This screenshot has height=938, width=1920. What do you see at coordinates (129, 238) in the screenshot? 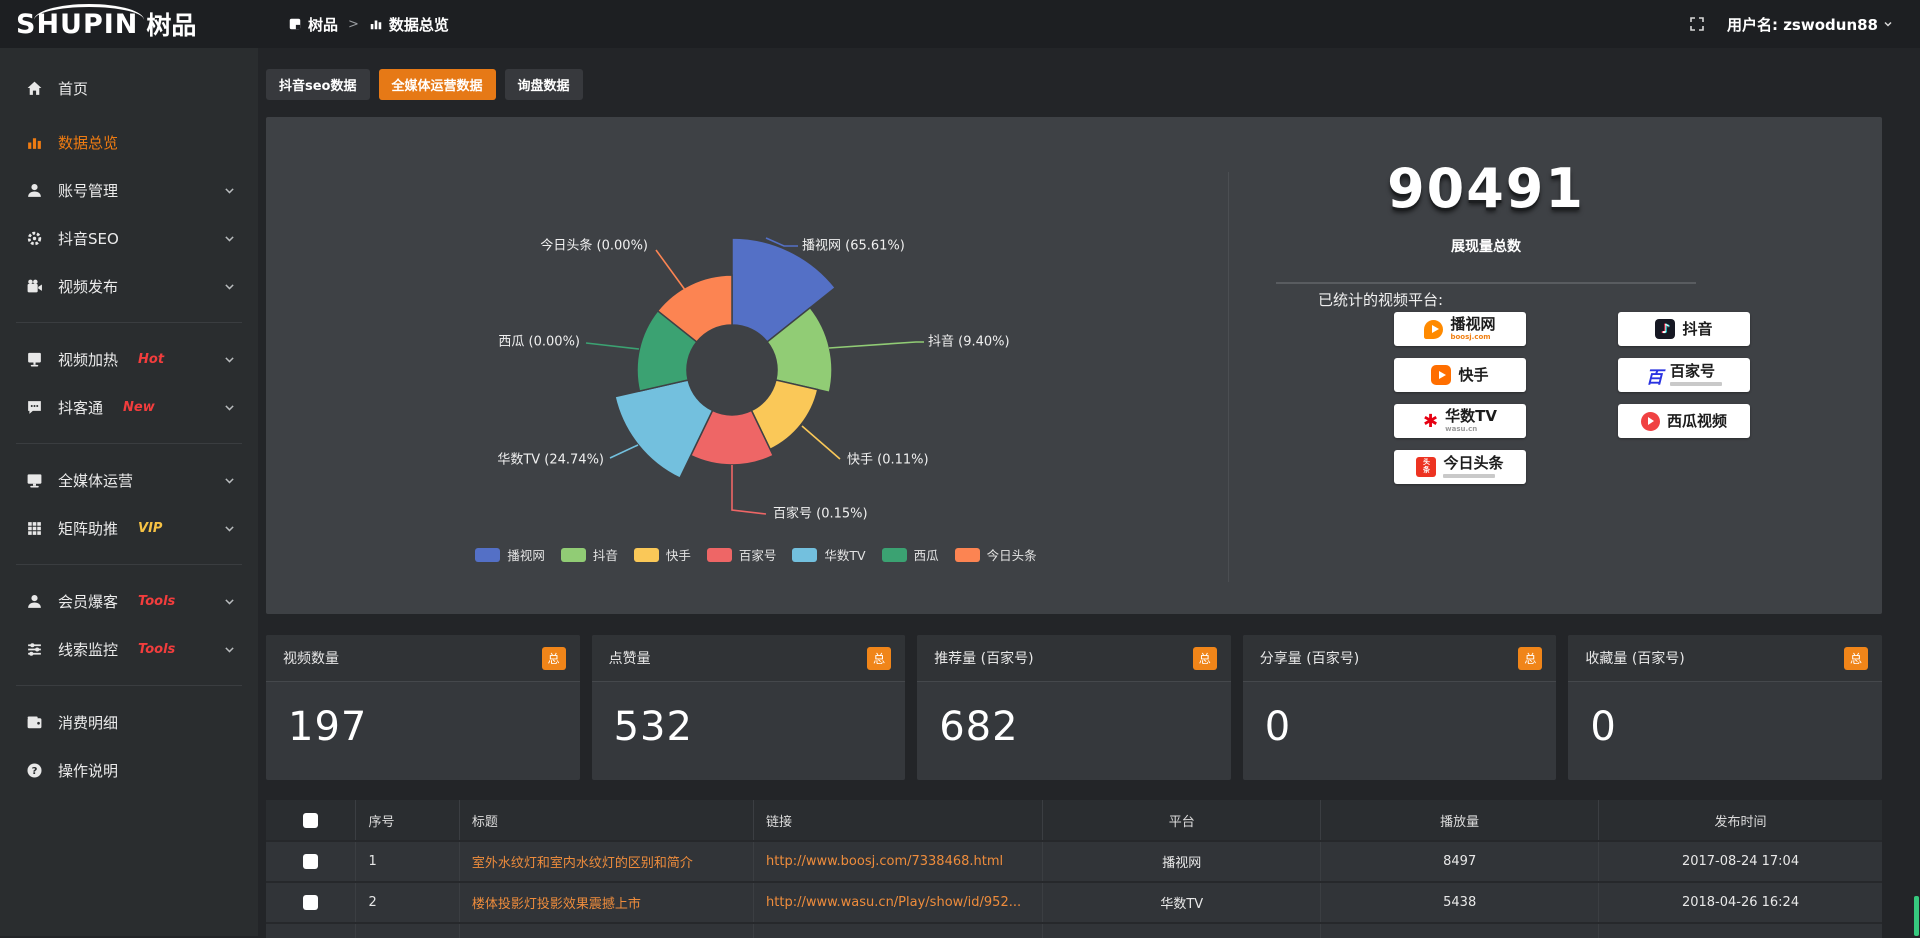
I see `sidebar-item-gear: 抖音SEO` at bounding box center [129, 238].